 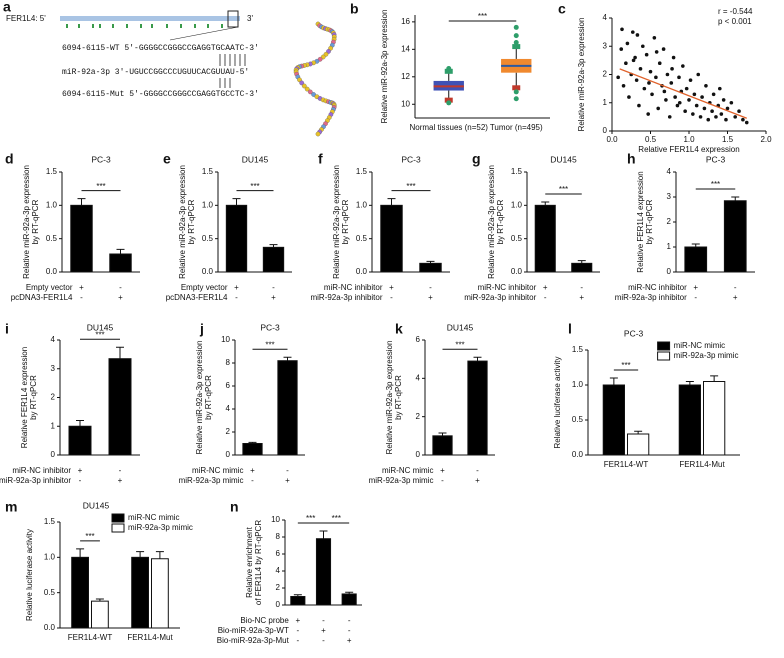 What do you see at coordinates (626, 464) in the screenshot?
I see `x-tick-label: FER1L4-WT` at bounding box center [626, 464].